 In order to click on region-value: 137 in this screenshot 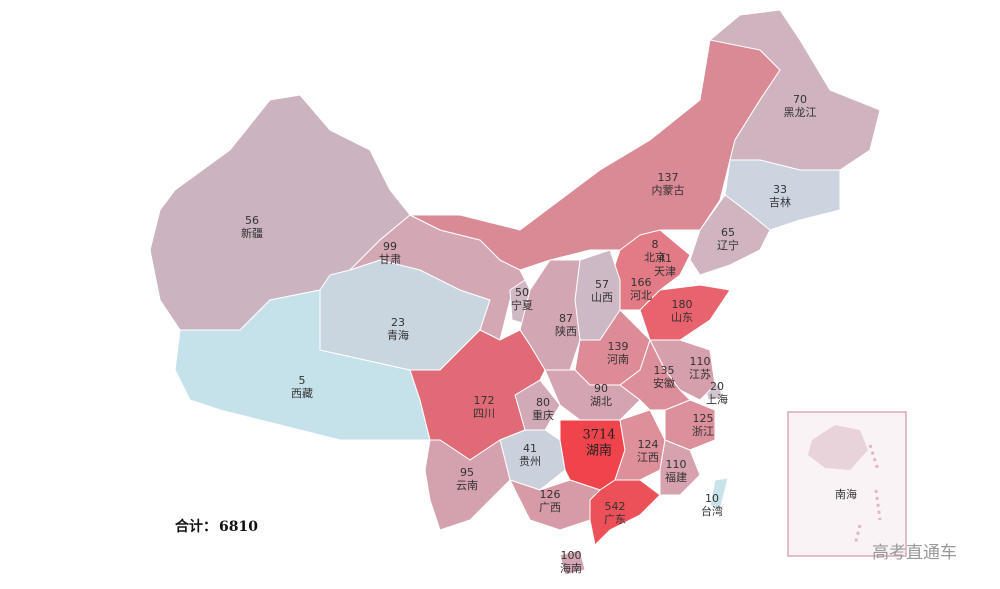, I will do `click(668, 177)`.